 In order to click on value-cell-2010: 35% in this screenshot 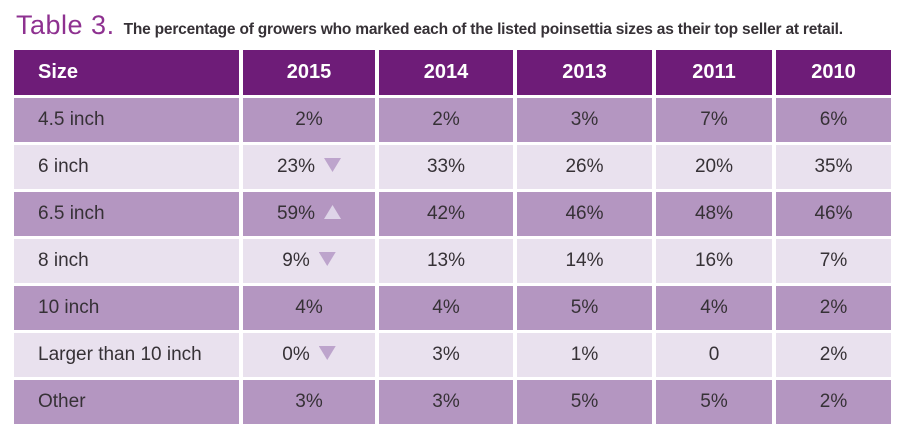, I will do `click(831, 165)`.